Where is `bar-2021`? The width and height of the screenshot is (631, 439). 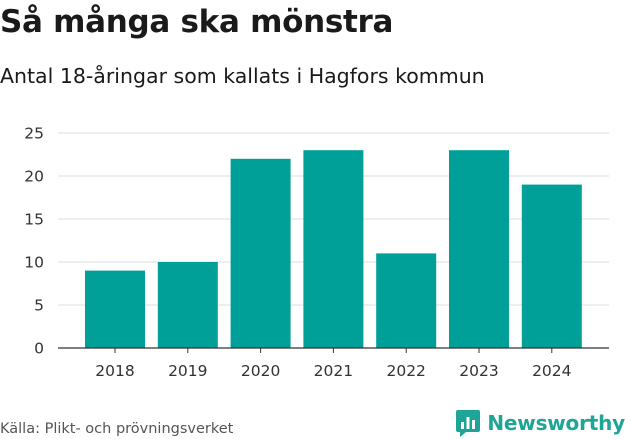 bar-2021 is located at coordinates (333, 249).